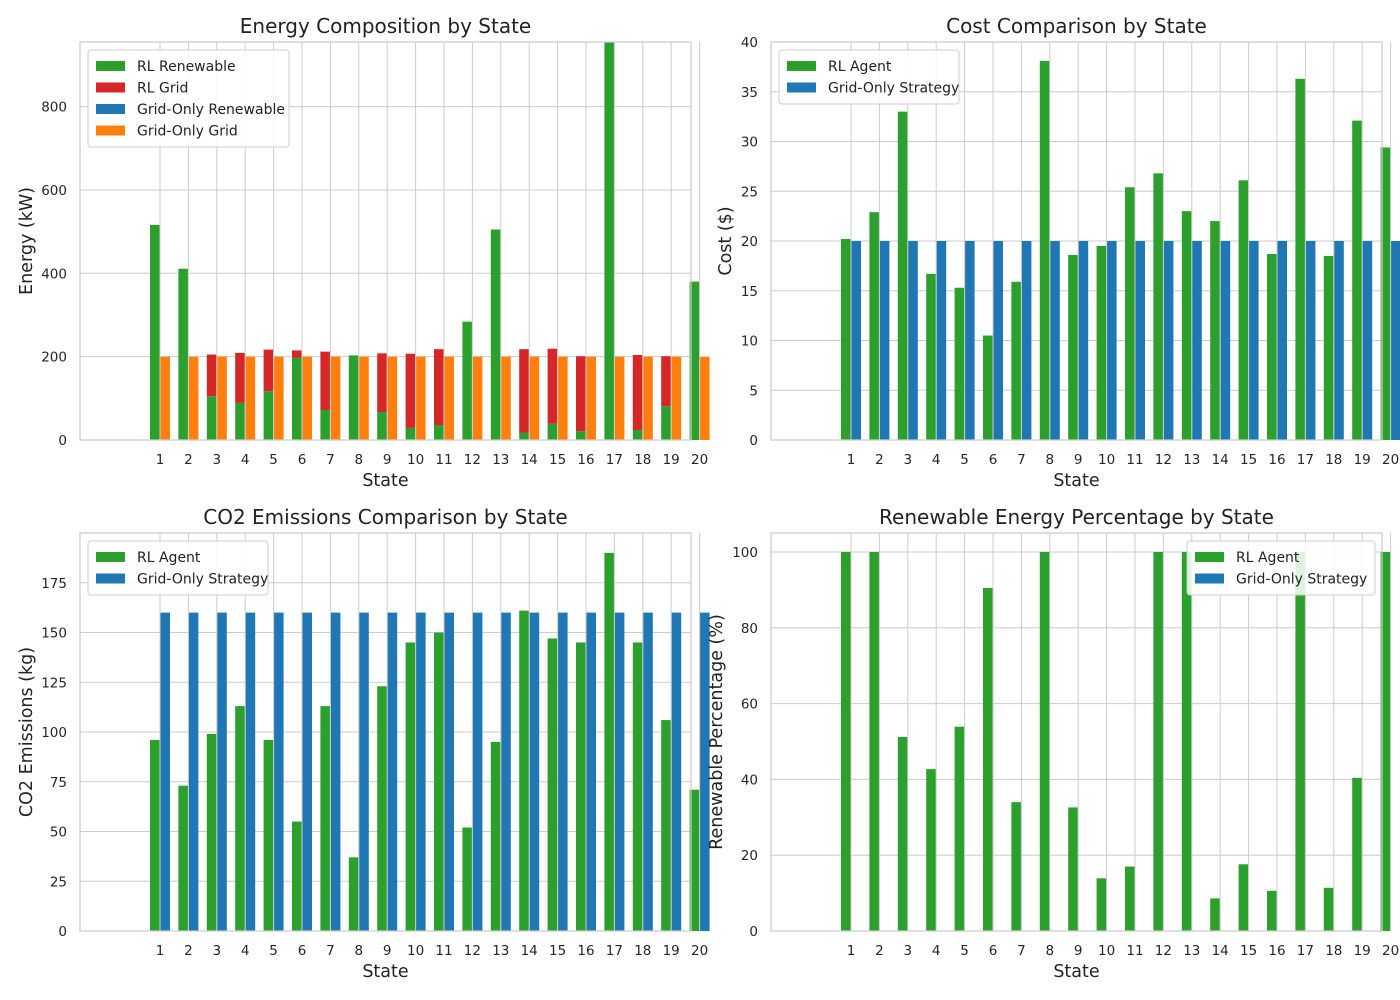  What do you see at coordinates (385, 481) in the screenshot?
I see `x-axis-label: State` at bounding box center [385, 481].